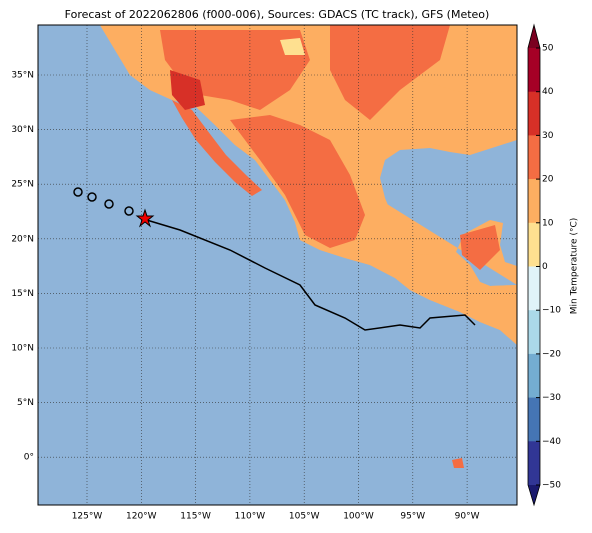  Describe the element at coordinates (548, 49) in the screenshot. I see `colorbar-tick-label: 50` at that location.